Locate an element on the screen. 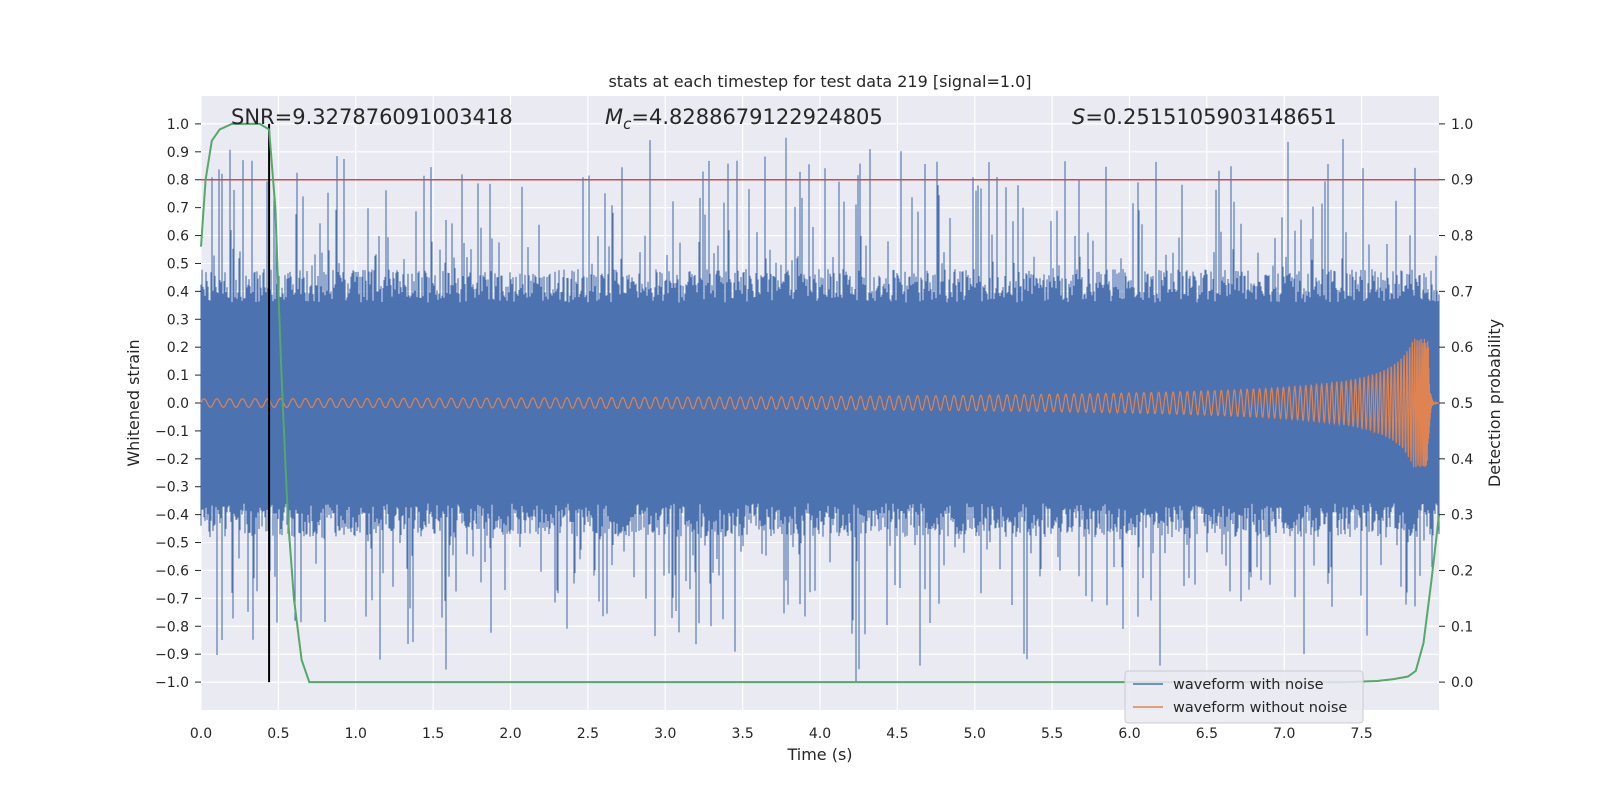 Image resolution: width=1600 pixels, height=800 pixels. y2-tick-label: 0.5 is located at coordinates (1462, 404).